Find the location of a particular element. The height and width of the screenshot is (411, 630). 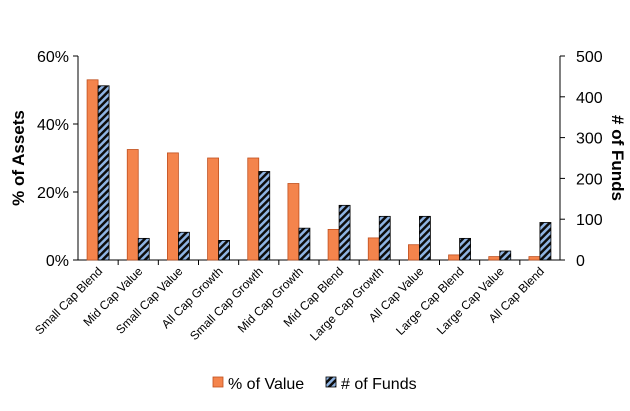

y-tick-label: 40% is located at coordinates (53, 125).